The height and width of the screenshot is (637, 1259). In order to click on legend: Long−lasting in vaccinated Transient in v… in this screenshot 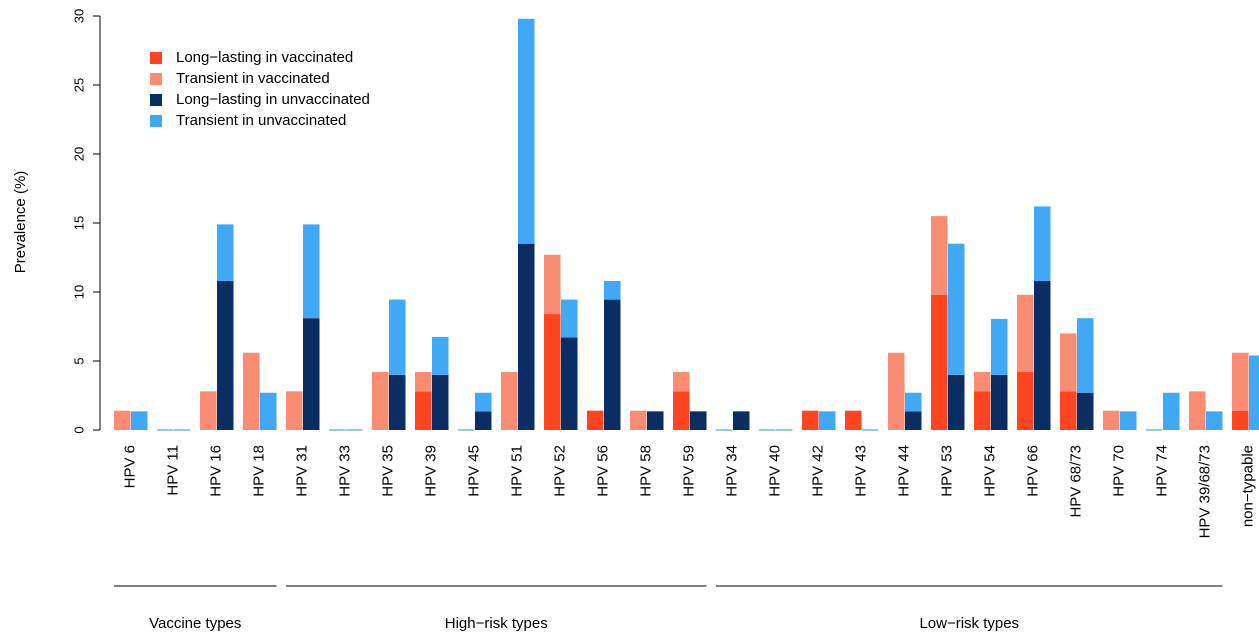, I will do `click(260, 89)`.